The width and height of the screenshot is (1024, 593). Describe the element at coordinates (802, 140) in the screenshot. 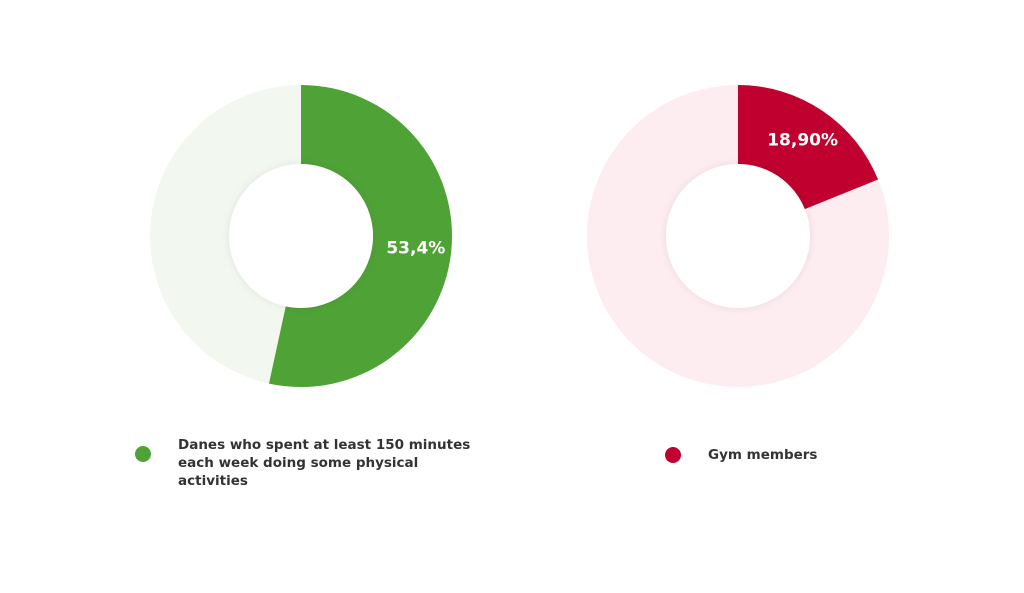

I see `value-label: 18,90%` at that location.